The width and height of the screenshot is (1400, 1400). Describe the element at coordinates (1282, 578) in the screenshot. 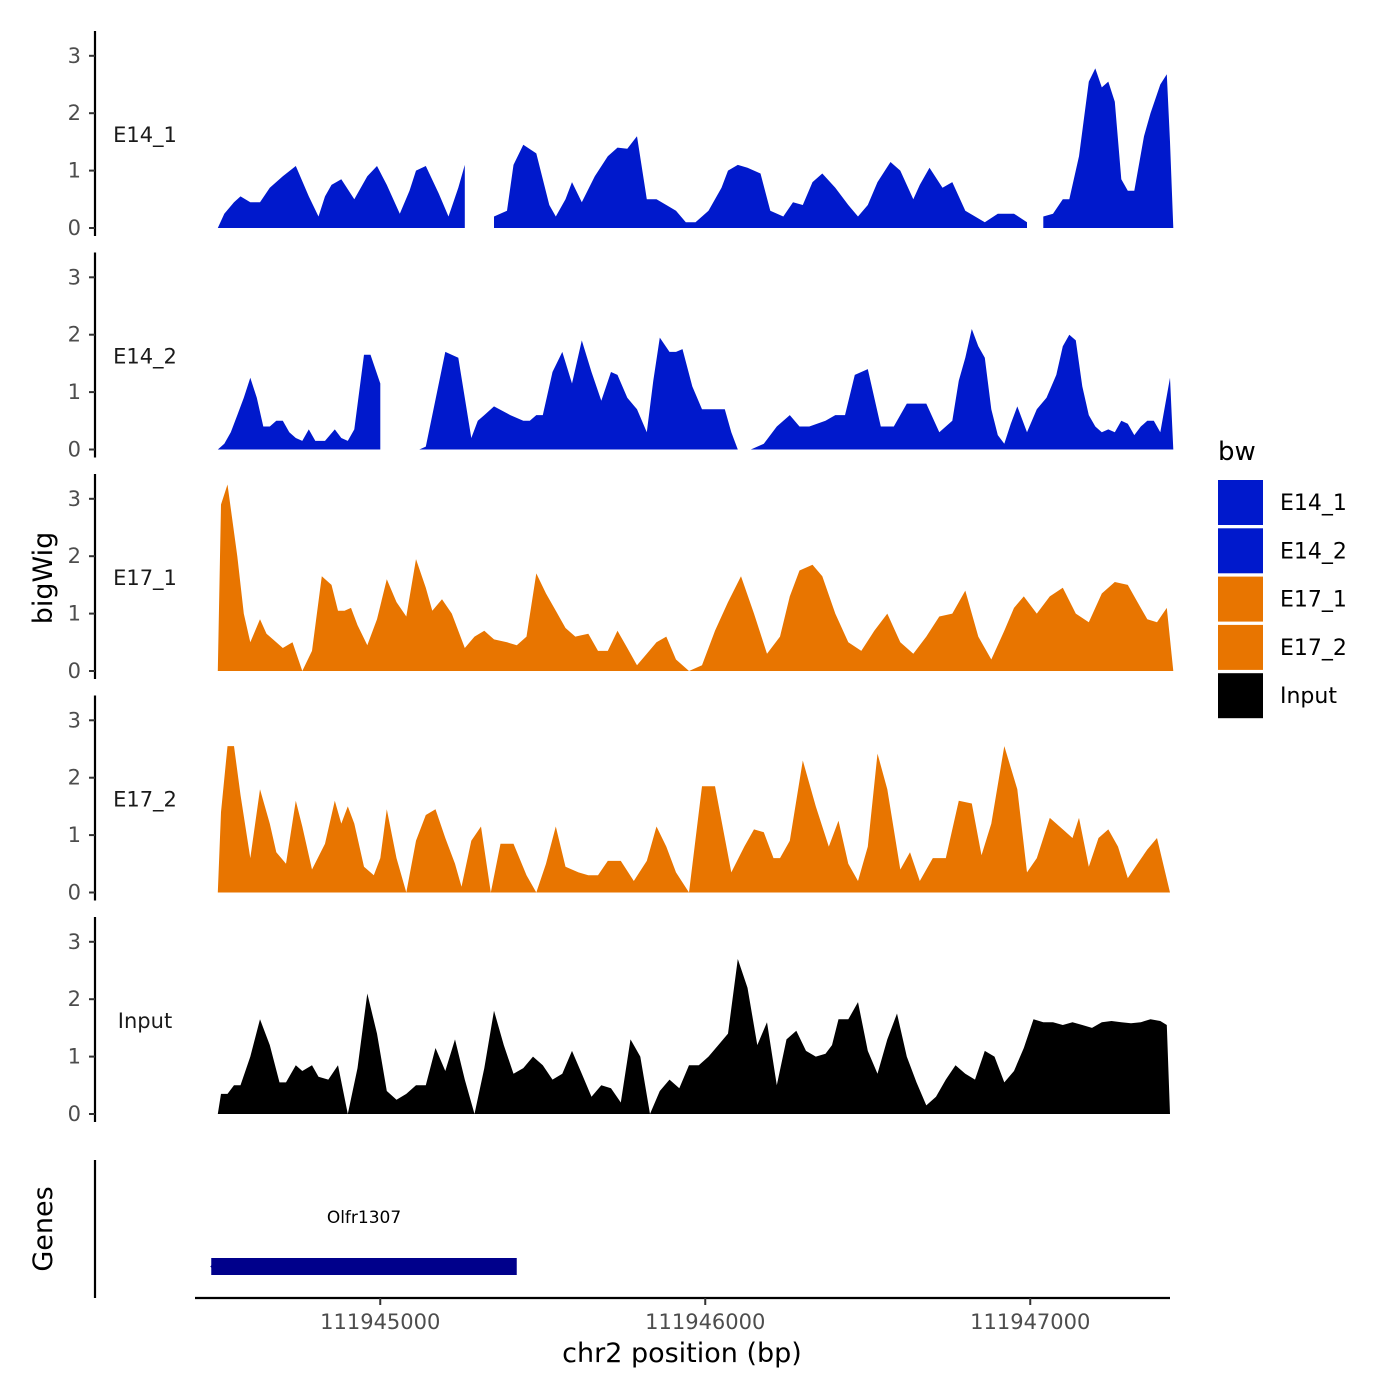

I see `legend: bw E14_1 E14_2 E17_1 E17_2 Input` at that location.